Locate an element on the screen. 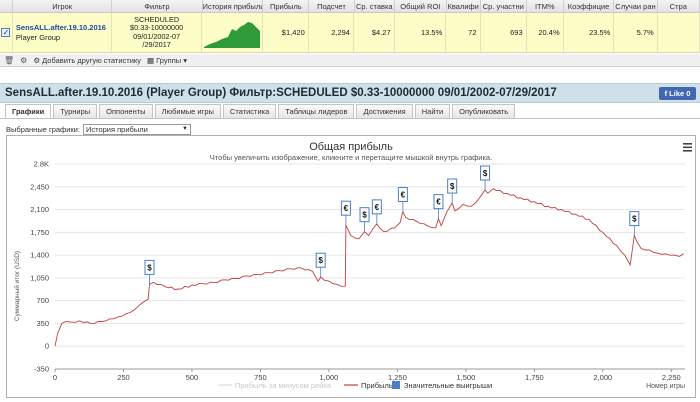 This screenshot has height=402, width=700. chart-selector-value: История прибыли is located at coordinates (116, 129).